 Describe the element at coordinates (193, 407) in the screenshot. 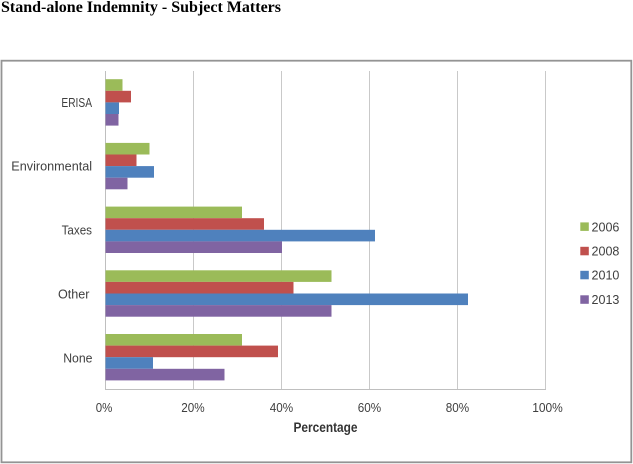

I see `svg-text: 20%` at that location.